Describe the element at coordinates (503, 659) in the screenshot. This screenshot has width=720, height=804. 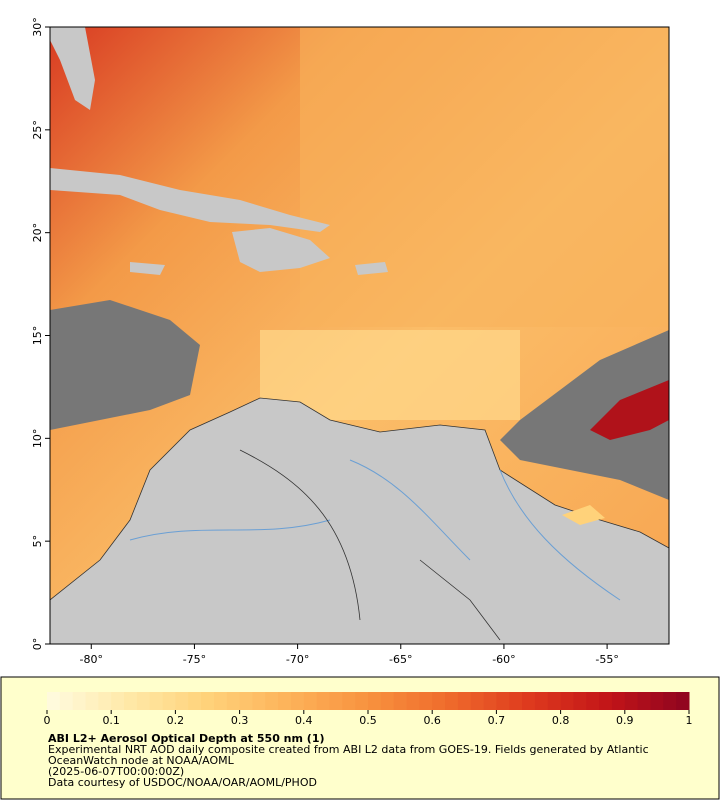
I see `x-tick-label: -60°` at that location.